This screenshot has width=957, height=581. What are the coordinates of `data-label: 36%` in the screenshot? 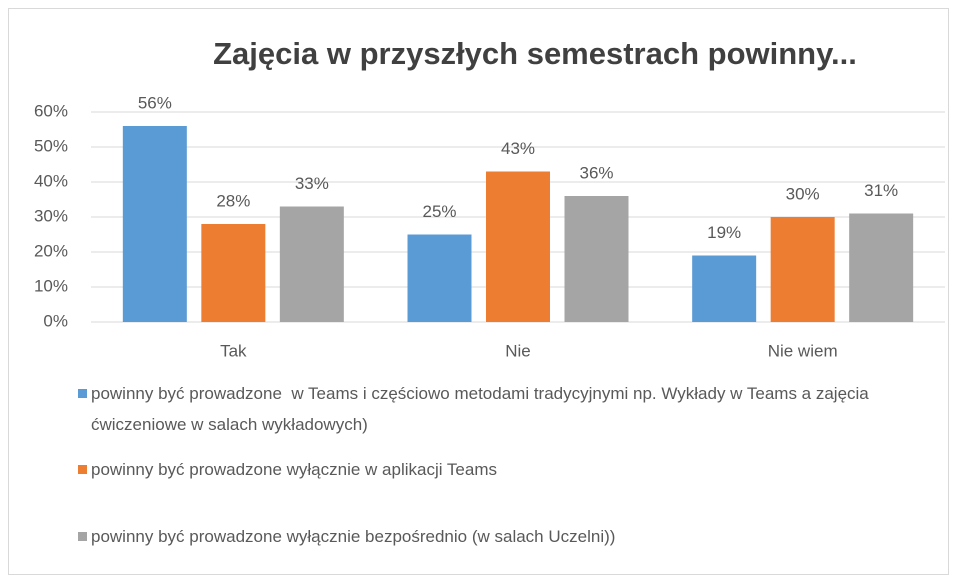 It's located at (596, 172).